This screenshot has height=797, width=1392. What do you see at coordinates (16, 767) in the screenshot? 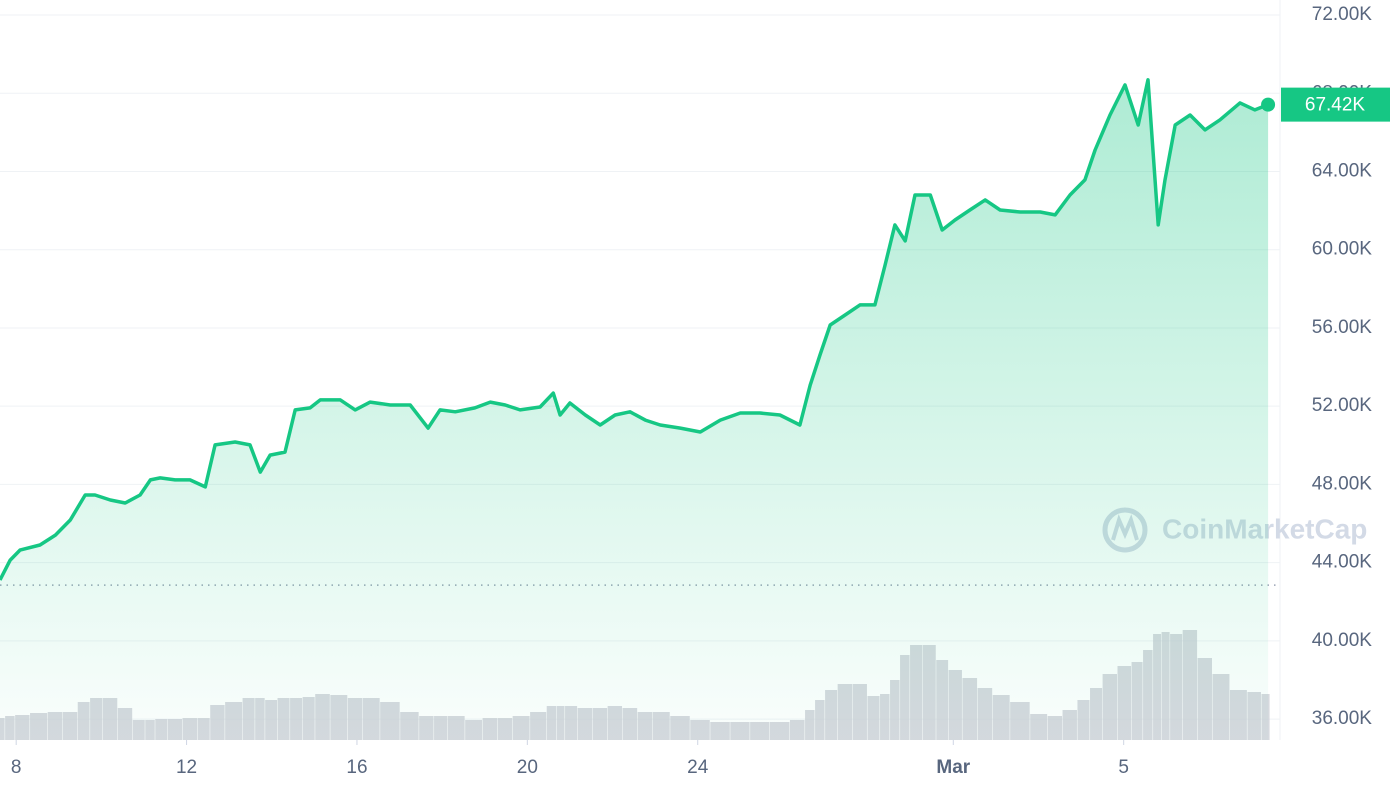
I see `x-tick-label: 8` at bounding box center [16, 767].